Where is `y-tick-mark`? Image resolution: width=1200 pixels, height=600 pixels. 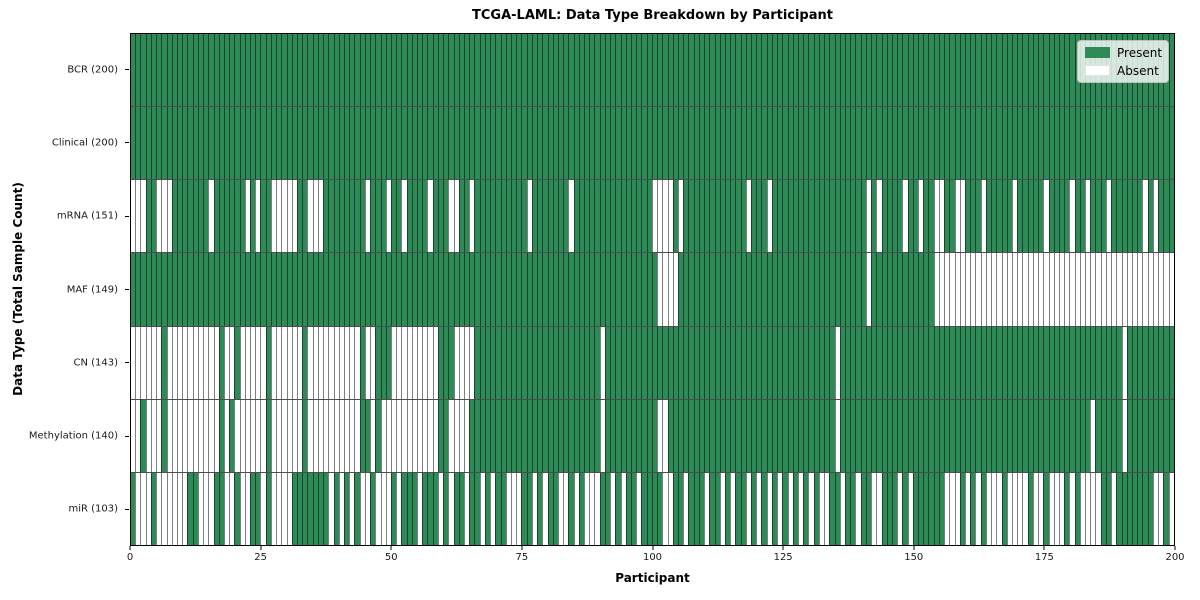
y-tick-mark is located at coordinates (126, 363).